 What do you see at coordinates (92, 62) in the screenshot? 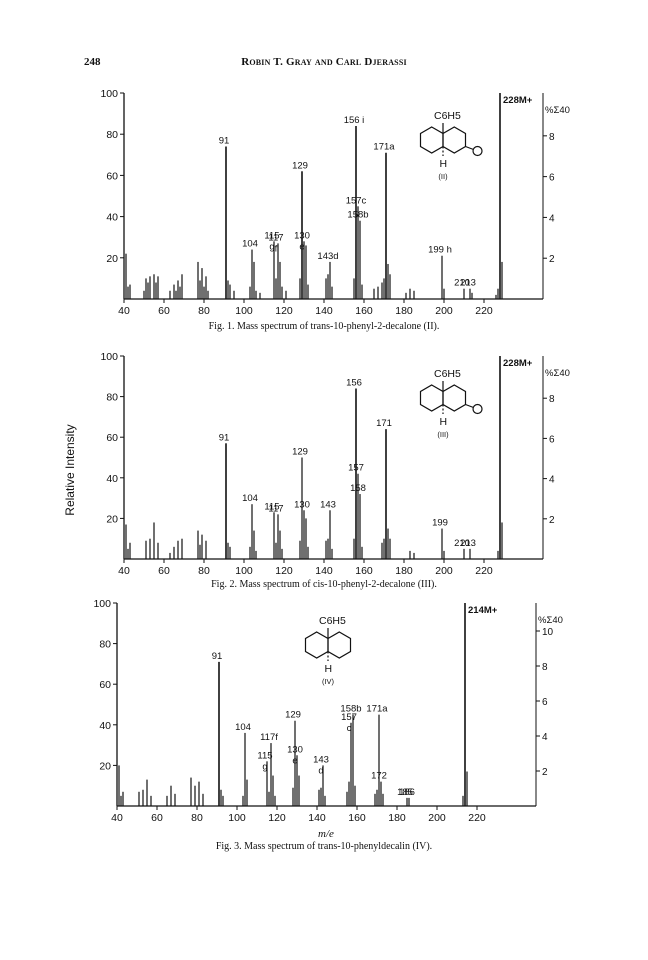
I see `page-number: 248` at bounding box center [92, 62].